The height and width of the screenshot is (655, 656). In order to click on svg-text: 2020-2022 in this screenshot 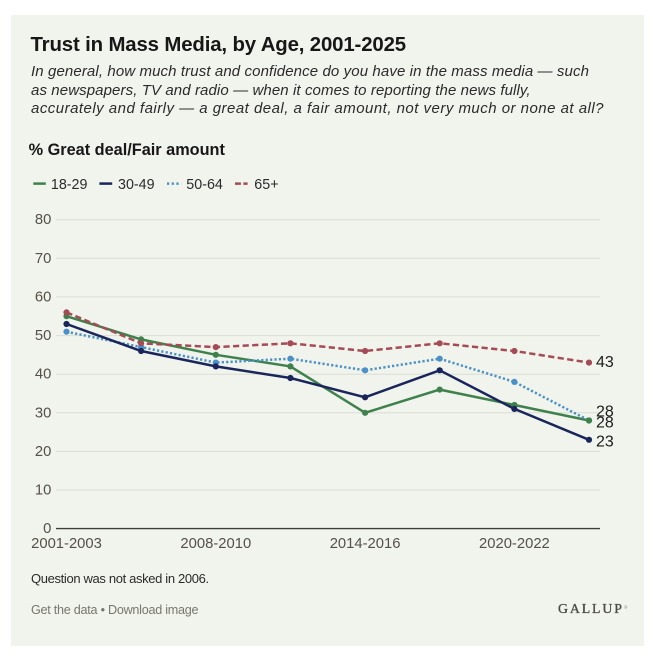, I will do `click(514, 544)`.